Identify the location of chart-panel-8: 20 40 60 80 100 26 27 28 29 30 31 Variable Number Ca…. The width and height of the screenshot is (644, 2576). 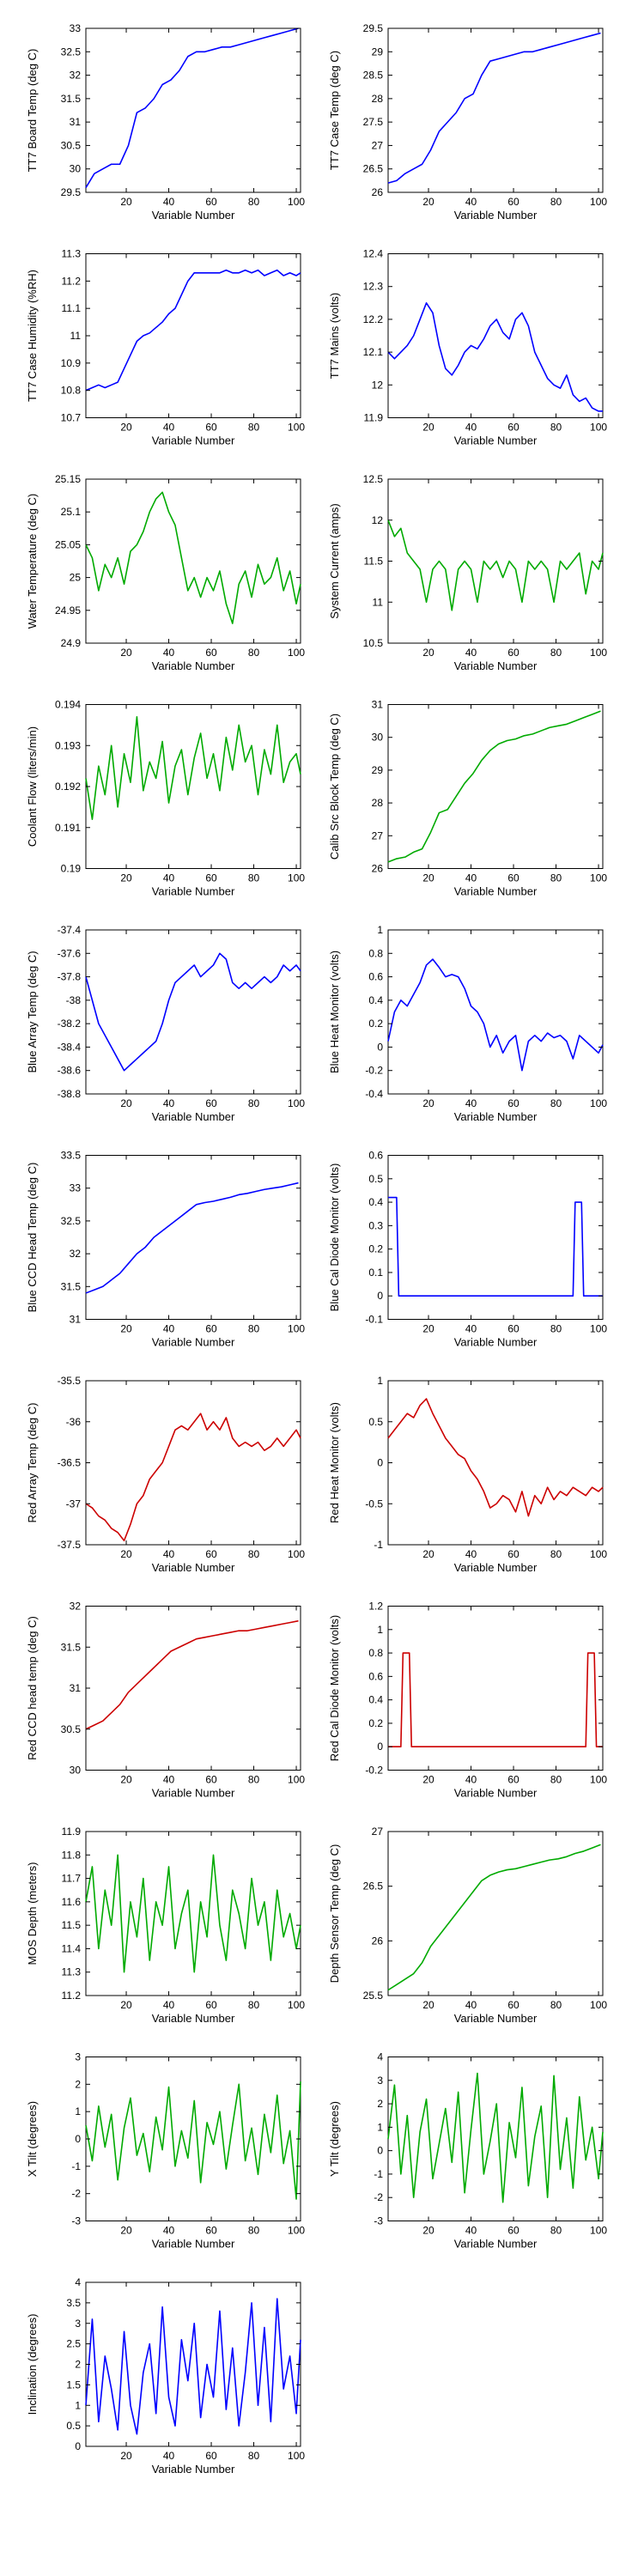
(468, 799).